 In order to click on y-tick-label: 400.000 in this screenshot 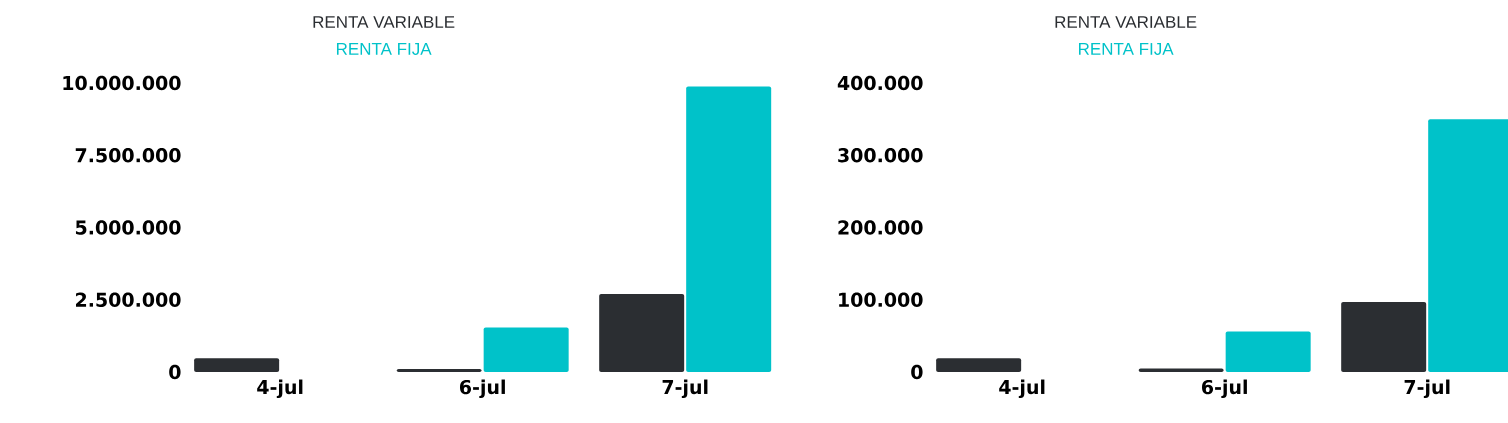, I will do `click(880, 83)`.